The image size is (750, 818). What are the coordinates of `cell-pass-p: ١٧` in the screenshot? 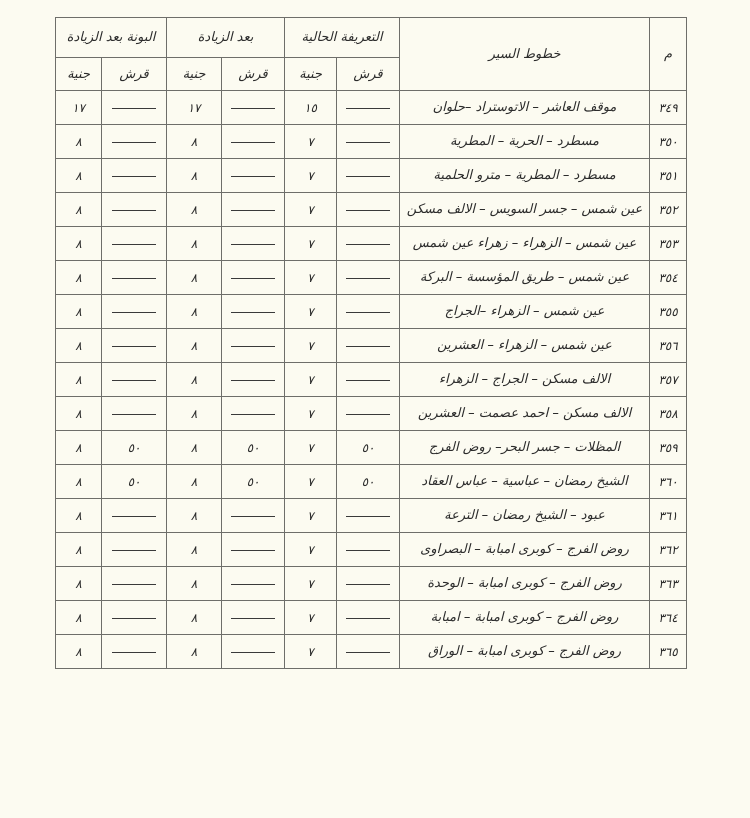 It's located at (78, 107).